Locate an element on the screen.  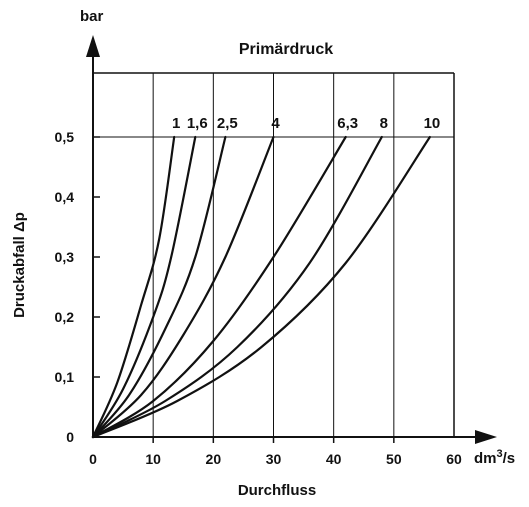
y-axis-title: Druckabfall Δp is located at coordinates (19, 265).